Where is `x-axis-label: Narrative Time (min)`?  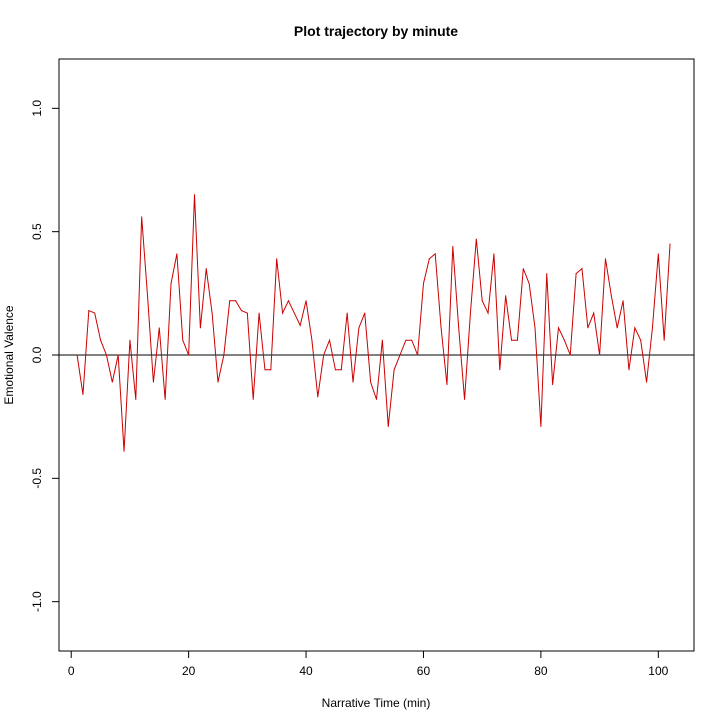
x-axis-label: Narrative Time (min) is located at coordinates (376, 703).